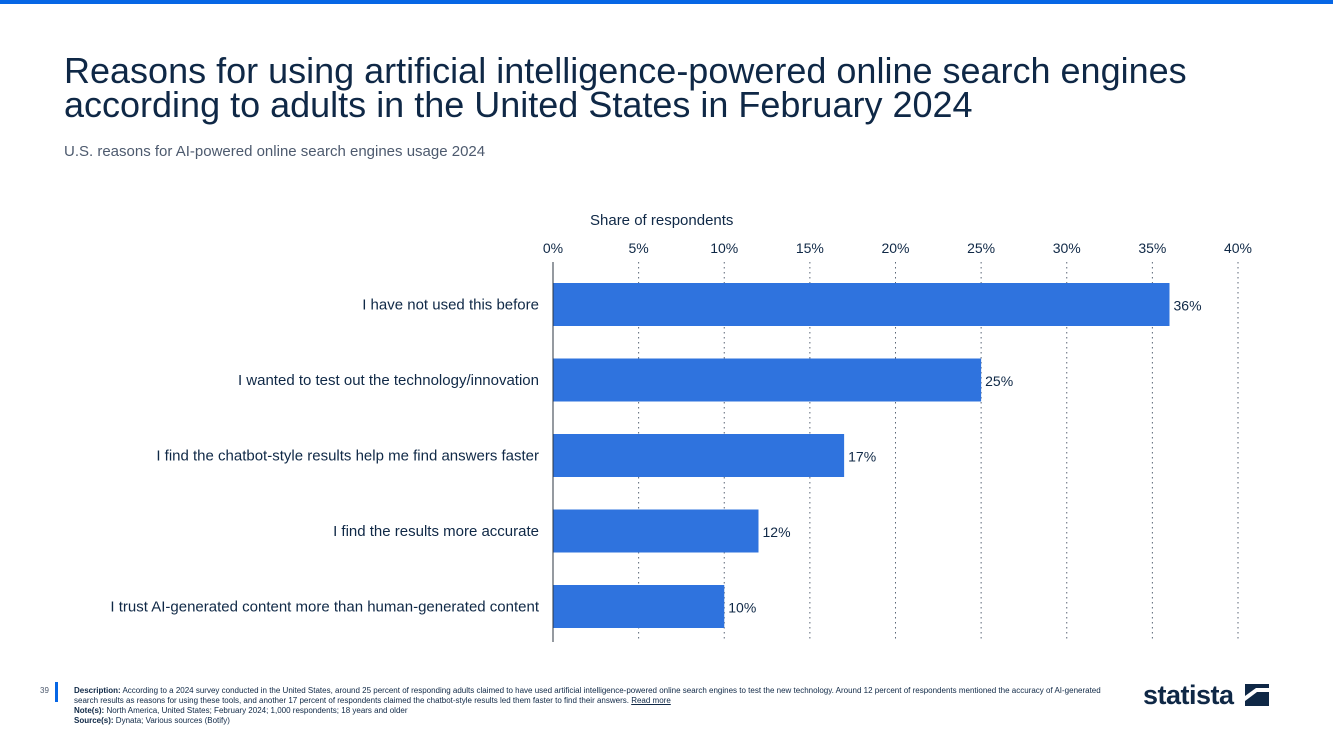 The height and width of the screenshot is (750, 1333). What do you see at coordinates (639, 248) in the screenshot?
I see `x-tick-label: 5%` at bounding box center [639, 248].